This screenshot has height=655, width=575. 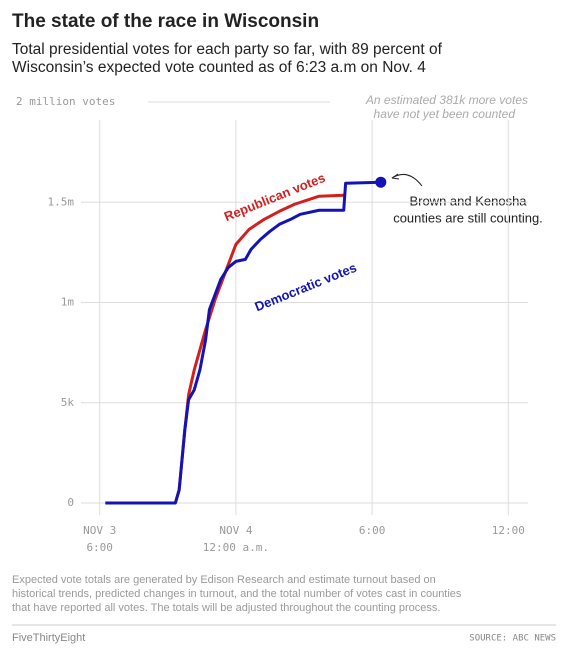 What do you see at coordinates (99, 530) in the screenshot?
I see `x-tick-label: NOV 3` at bounding box center [99, 530].